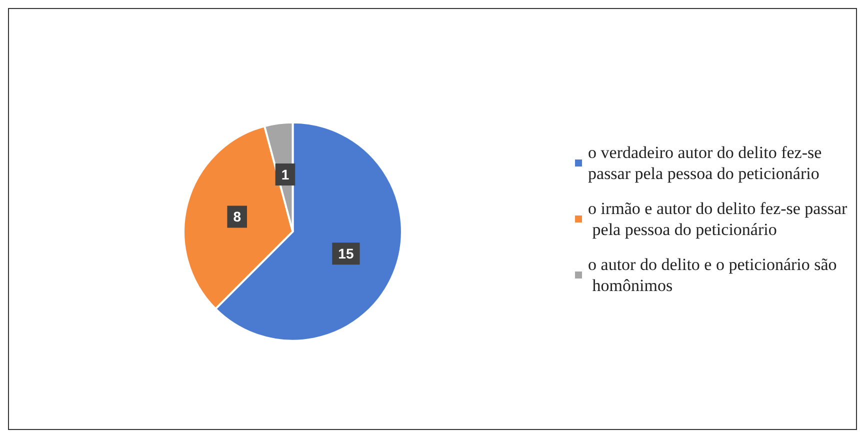 Image resolution: width=865 pixels, height=438 pixels. Describe the element at coordinates (712, 275) in the screenshot. I see `legend-label: o autor do delito e o peticionário são homônimos` at that location.